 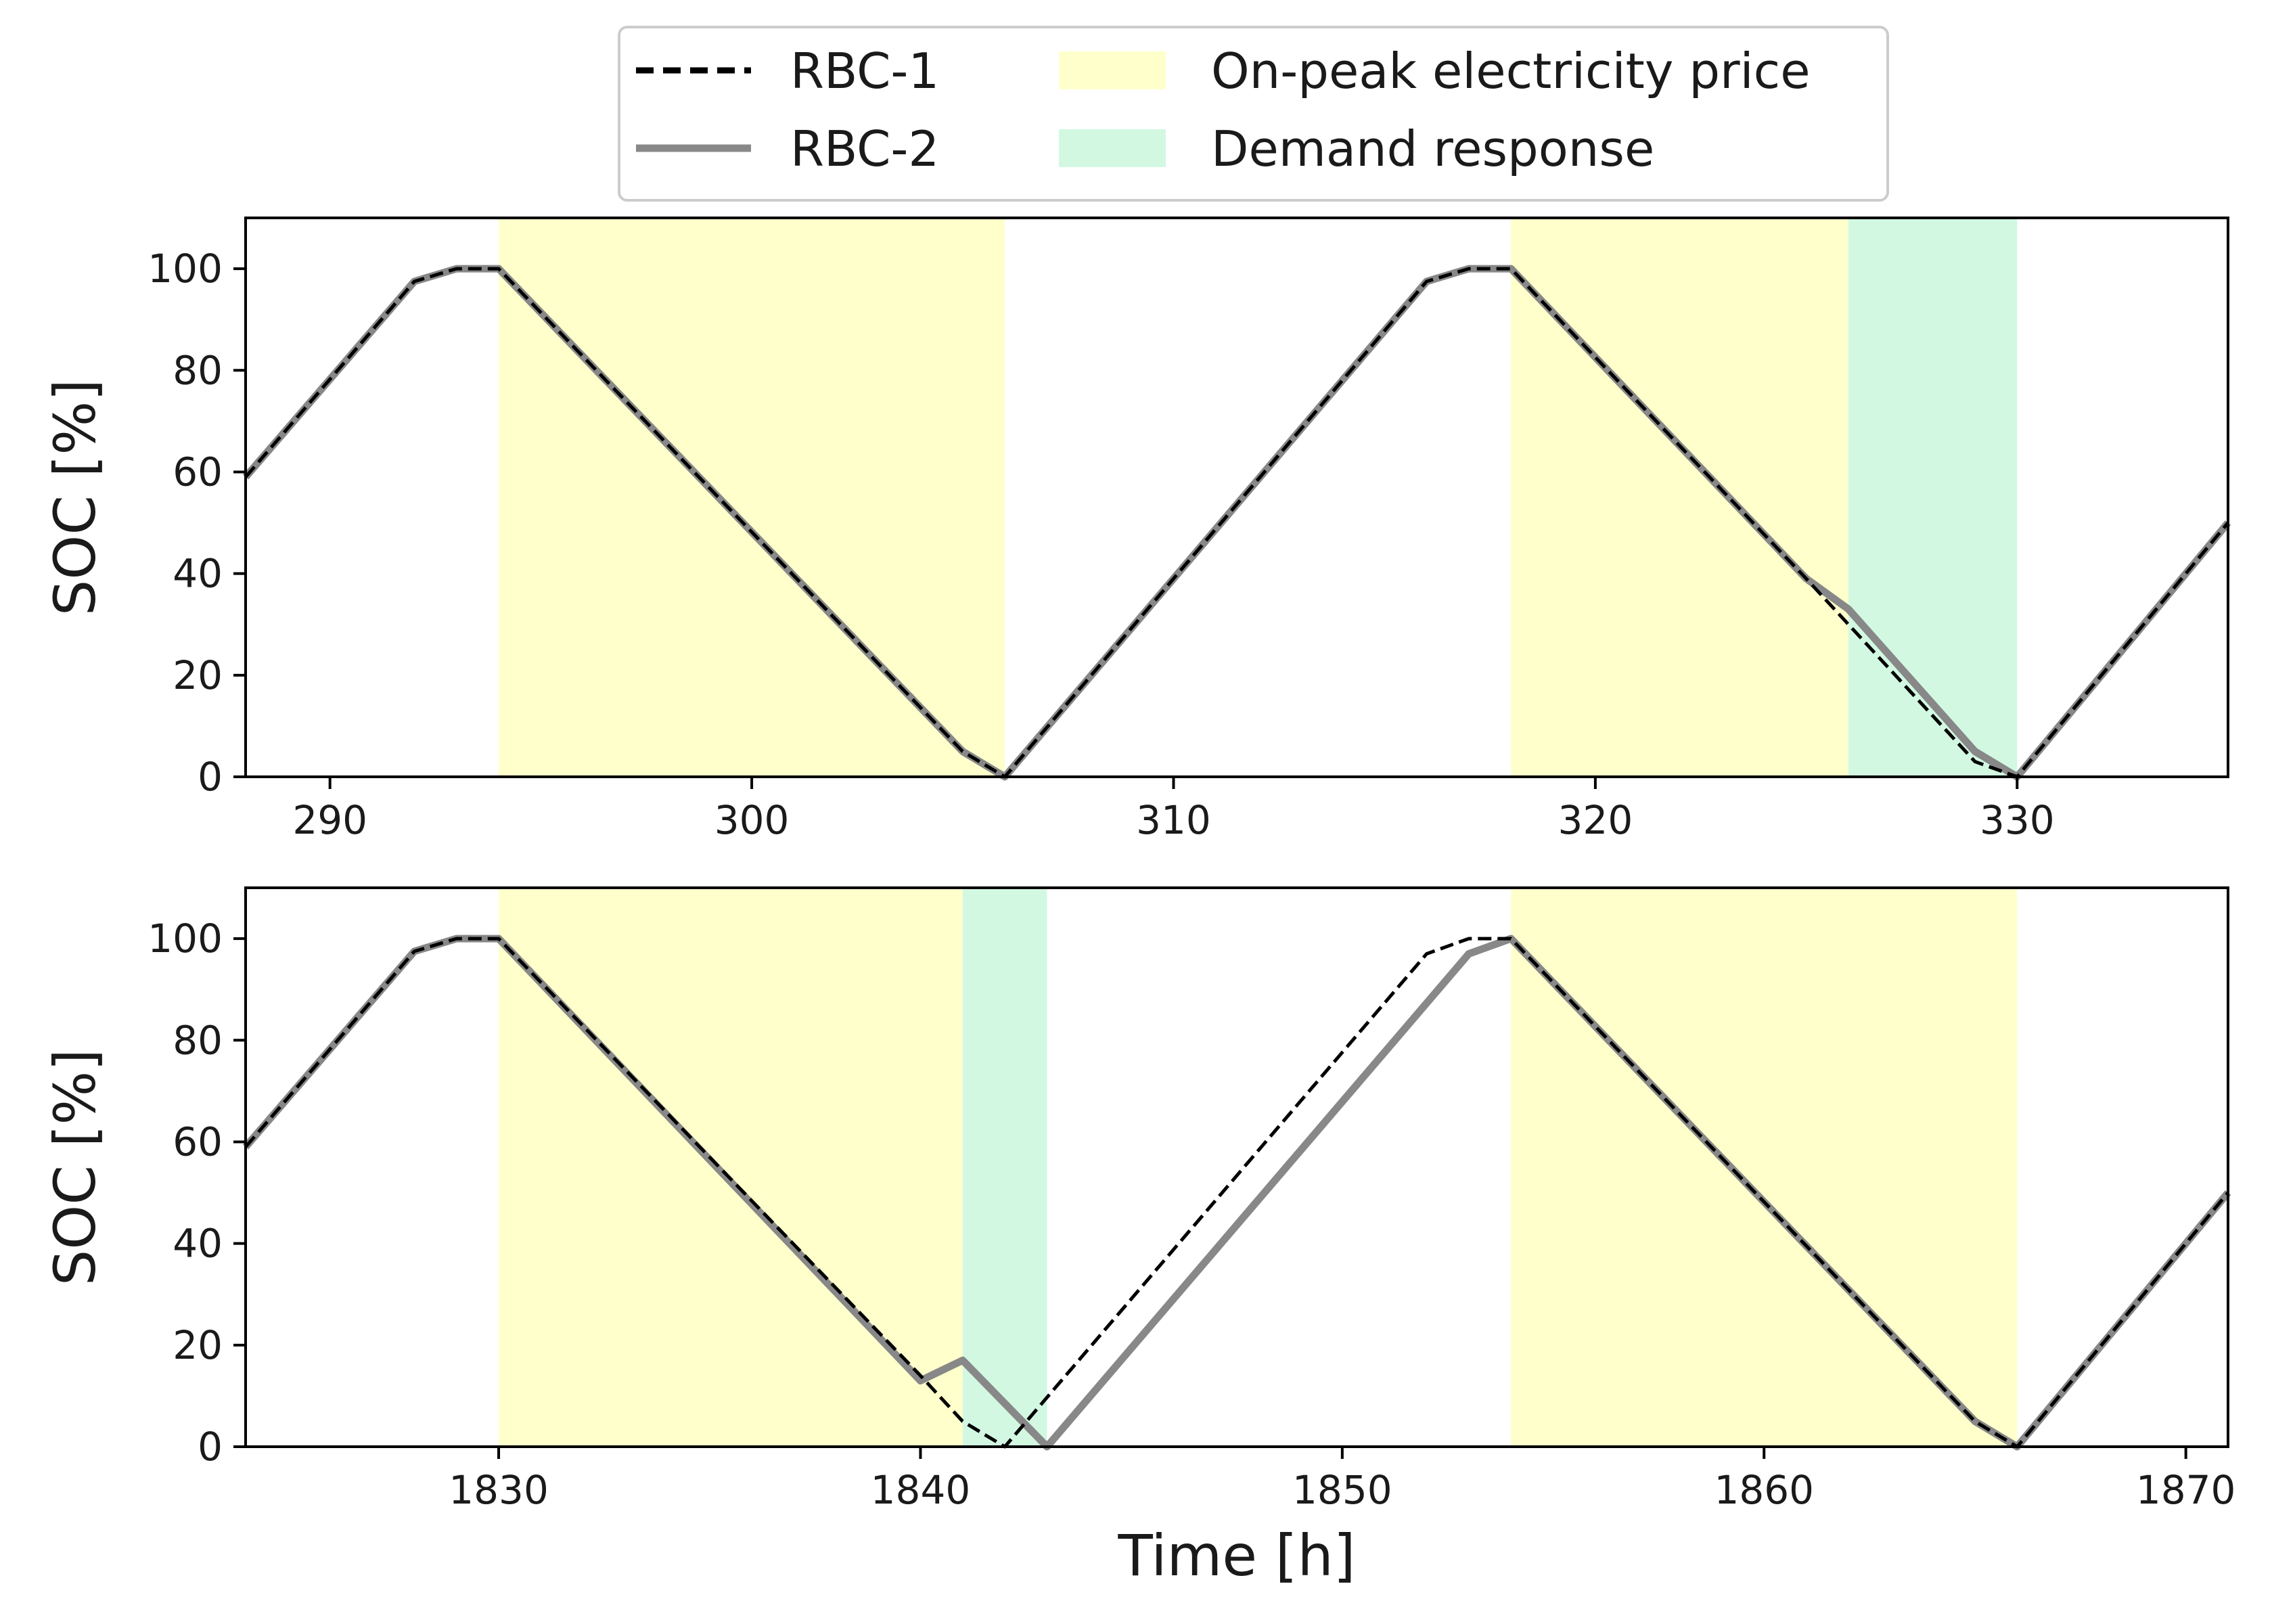 I want to click on legend-label-rbc-2: RBC-2, so click(x=864, y=148).